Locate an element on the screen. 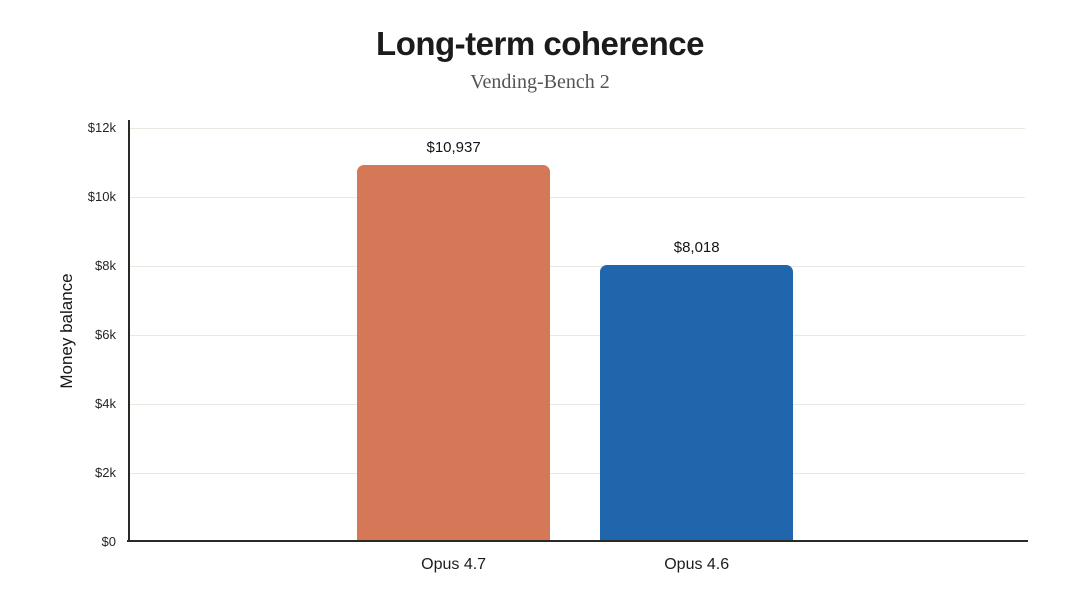 The height and width of the screenshot is (608, 1080). x-axis-line is located at coordinates (577, 541).